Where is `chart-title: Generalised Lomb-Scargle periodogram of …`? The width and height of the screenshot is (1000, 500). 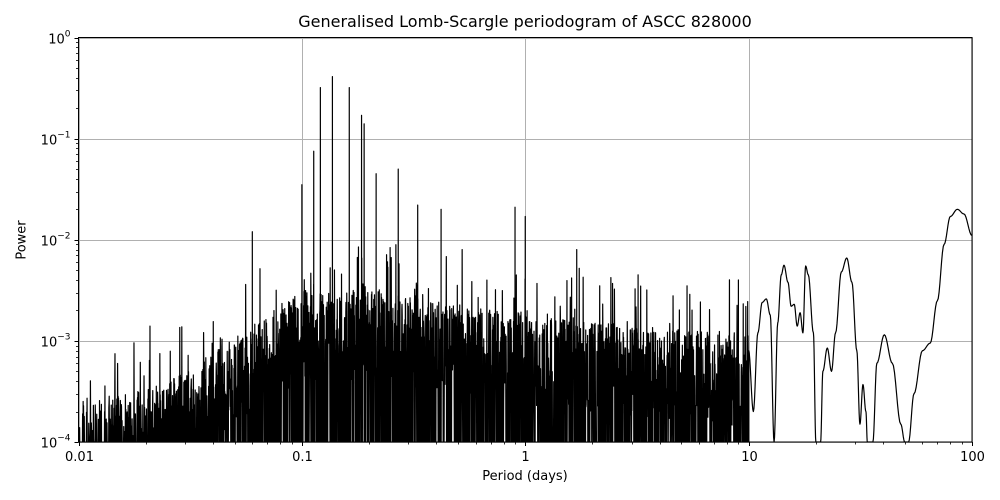
chart-title: Generalised Lomb-Scargle periodogram of … is located at coordinates (525, 21).